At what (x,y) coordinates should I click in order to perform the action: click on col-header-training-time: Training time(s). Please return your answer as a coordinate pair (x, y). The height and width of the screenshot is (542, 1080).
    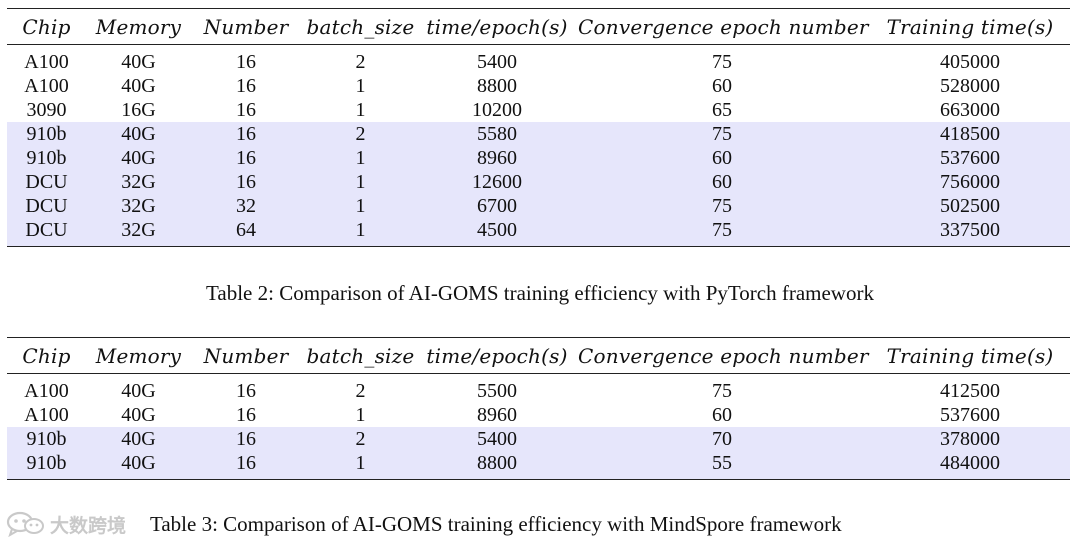
    Looking at the image, I should click on (970, 26).